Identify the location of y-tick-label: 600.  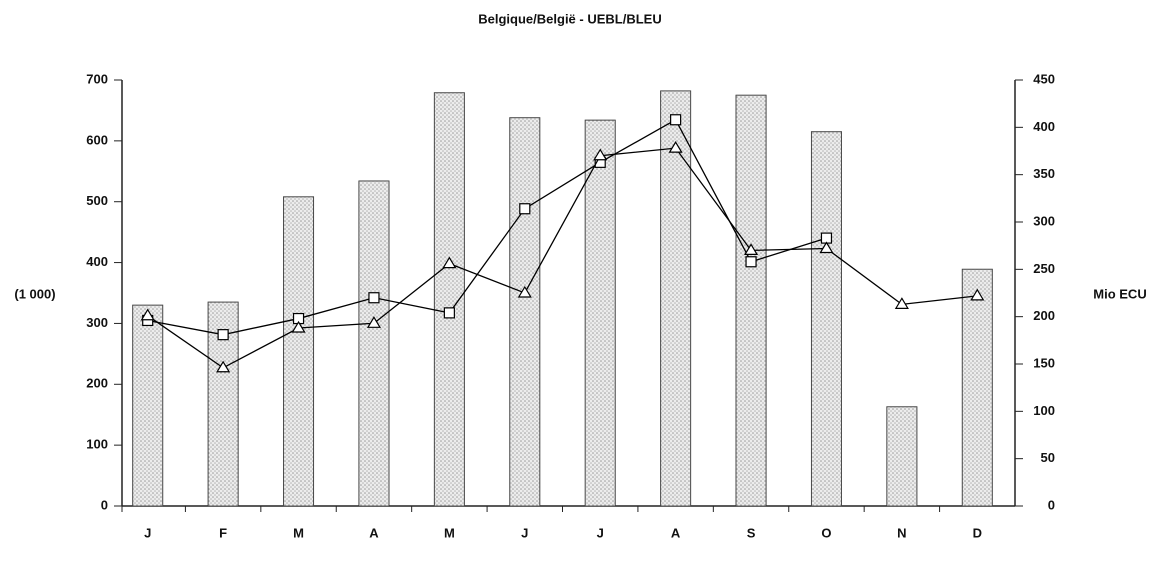
(97, 139).